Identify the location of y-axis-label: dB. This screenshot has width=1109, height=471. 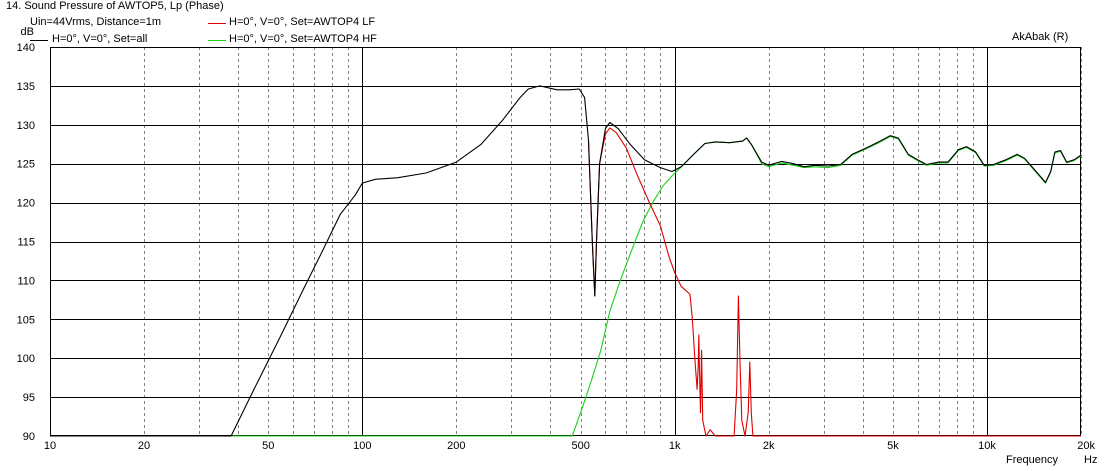
(27, 32).